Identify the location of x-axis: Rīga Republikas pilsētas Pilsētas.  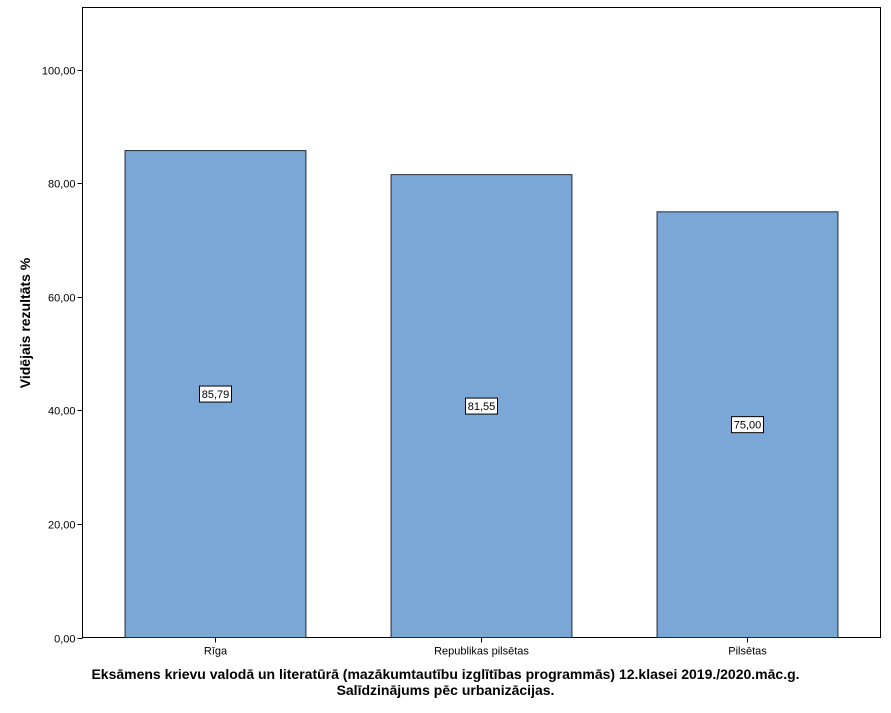
(485, 647).